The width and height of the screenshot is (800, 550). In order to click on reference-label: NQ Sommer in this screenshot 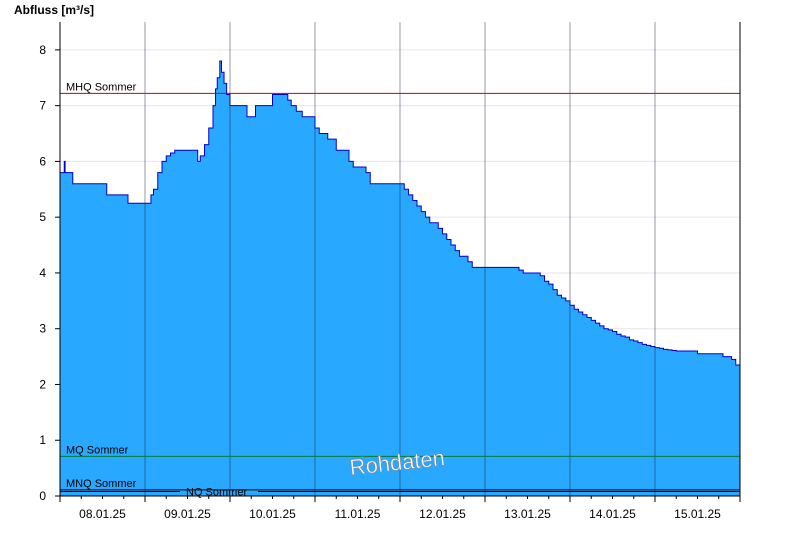, I will do `click(216, 493)`.